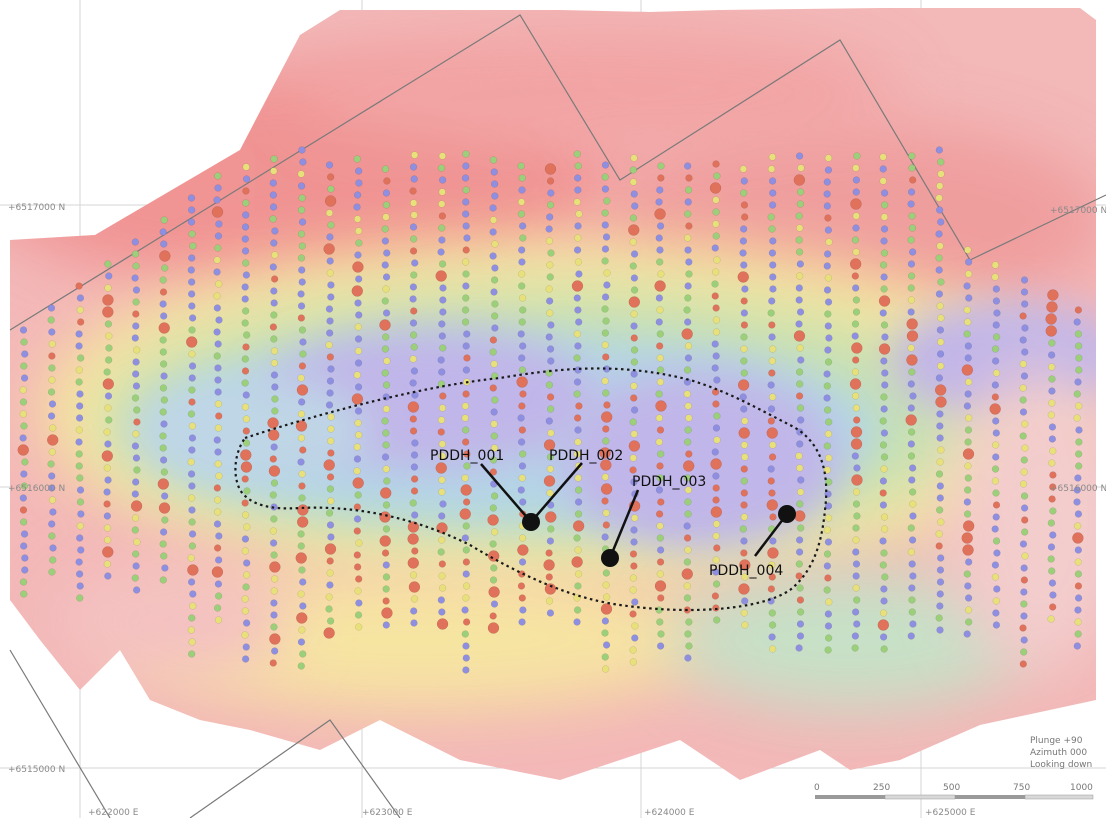 Image resolution: width=1106 pixels, height=818 pixels. I want to click on drillhole-pddh-003: PDDH_003, so click(653, 520).